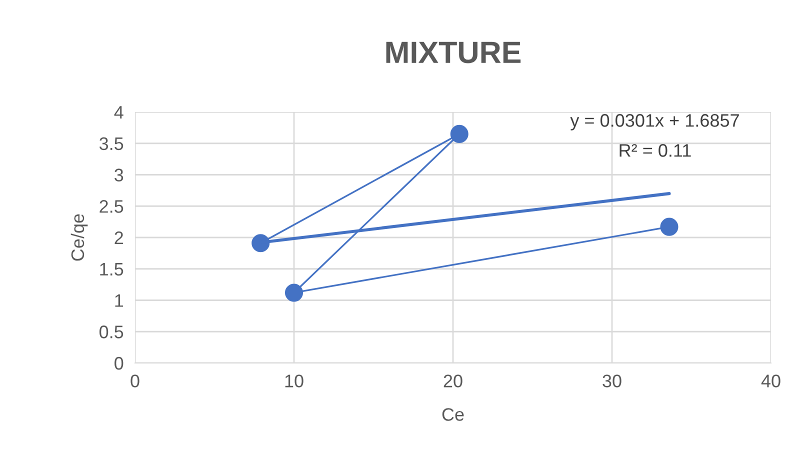 The height and width of the screenshot is (473, 799). Describe the element at coordinates (112, 206) in the screenshot. I see `y-tick-label: 2.5` at that location.